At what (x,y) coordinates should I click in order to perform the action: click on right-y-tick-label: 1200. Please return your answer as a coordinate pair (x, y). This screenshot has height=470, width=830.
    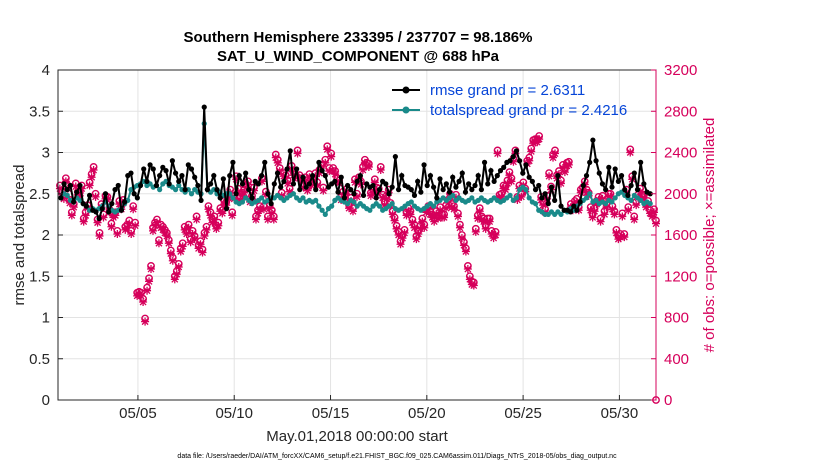
    Looking at the image, I should click on (680, 276).